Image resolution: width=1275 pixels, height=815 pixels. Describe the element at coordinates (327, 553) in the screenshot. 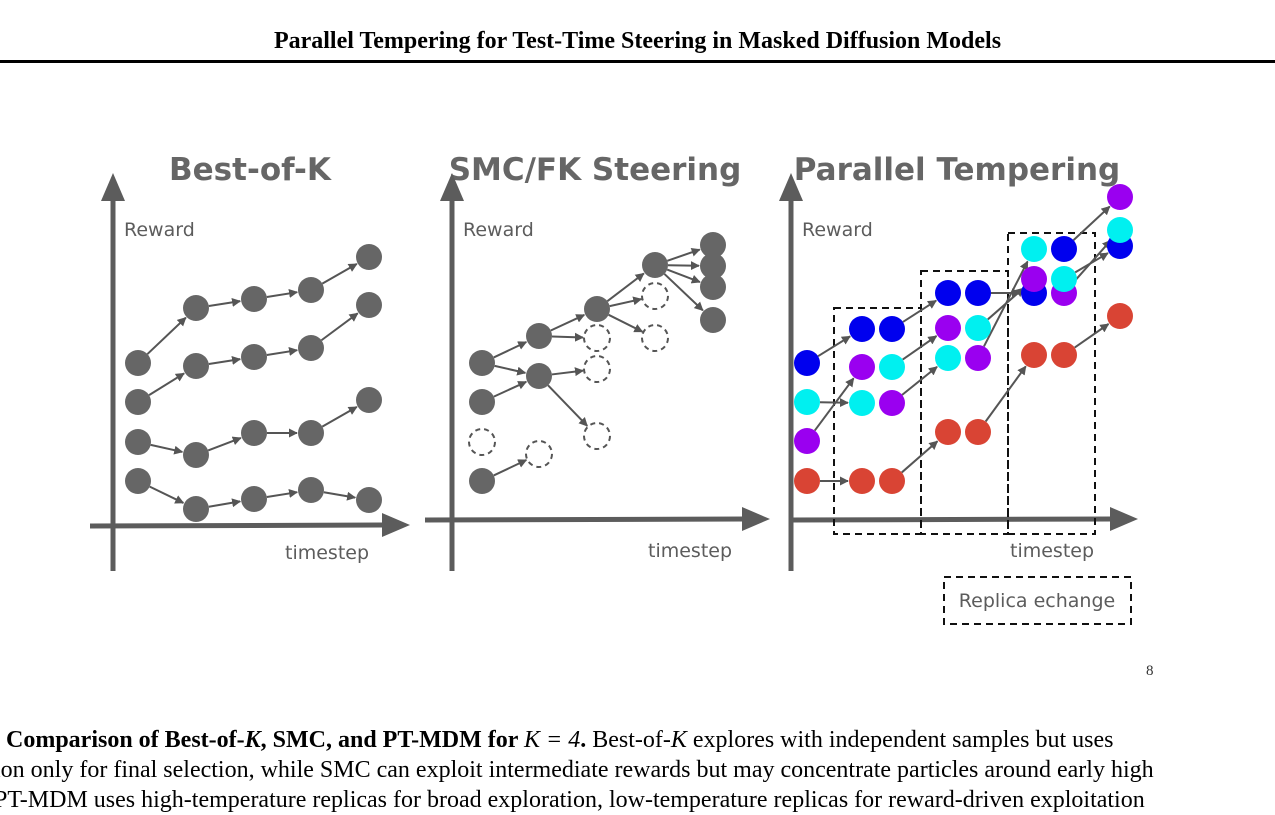

I see `x-axis-label-best-of-k: timestep` at that location.